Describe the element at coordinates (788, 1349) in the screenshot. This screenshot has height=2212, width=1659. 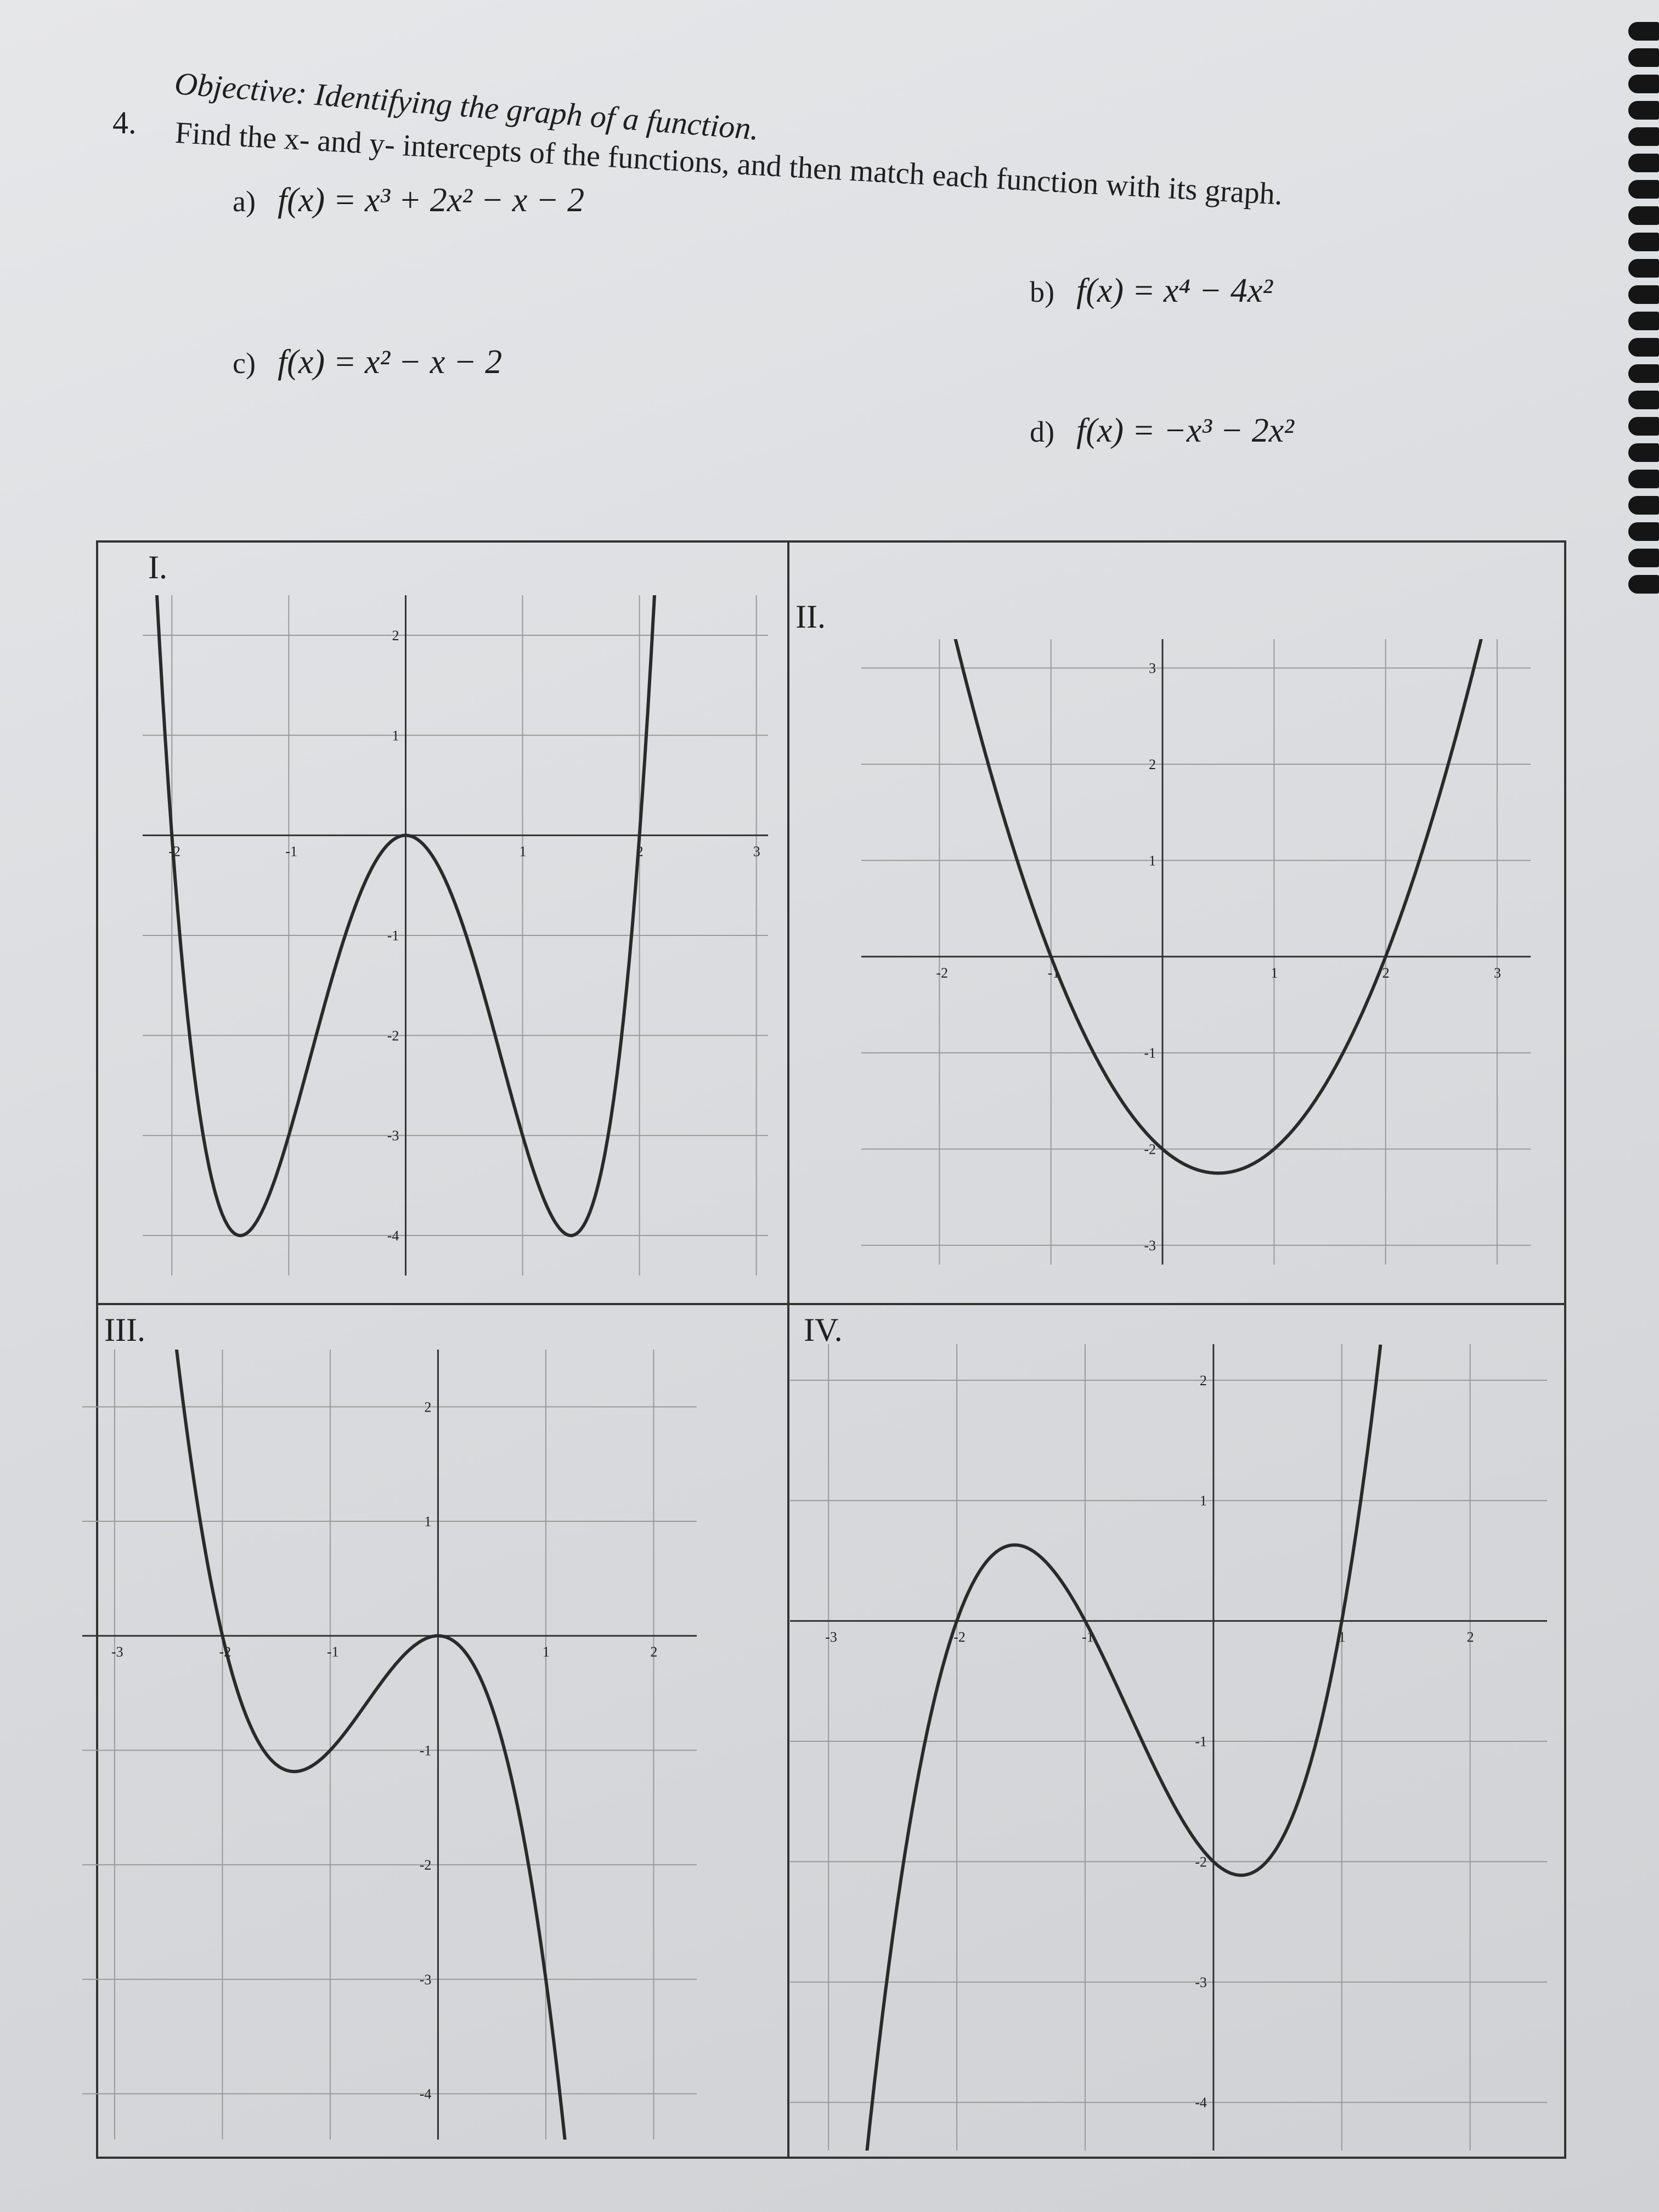
I see `divider-vertical` at that location.